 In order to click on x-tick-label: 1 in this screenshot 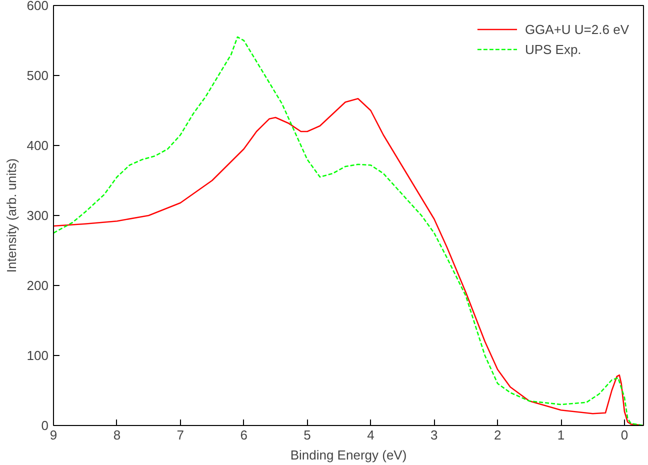, I will do `click(561, 435)`.